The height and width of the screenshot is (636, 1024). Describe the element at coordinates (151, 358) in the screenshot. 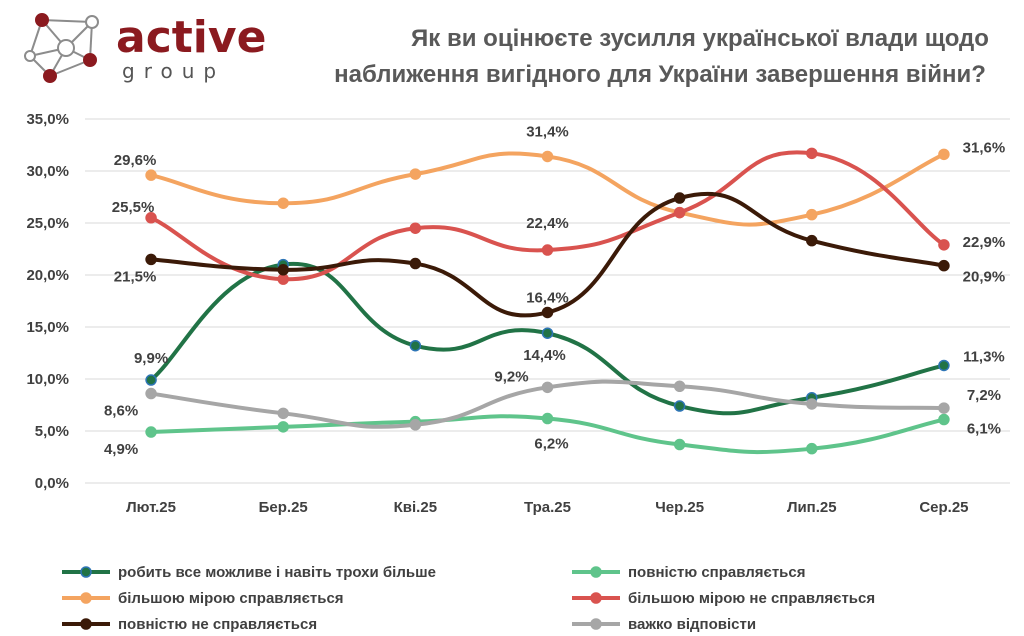

I see `data-label: 9,9%` at that location.